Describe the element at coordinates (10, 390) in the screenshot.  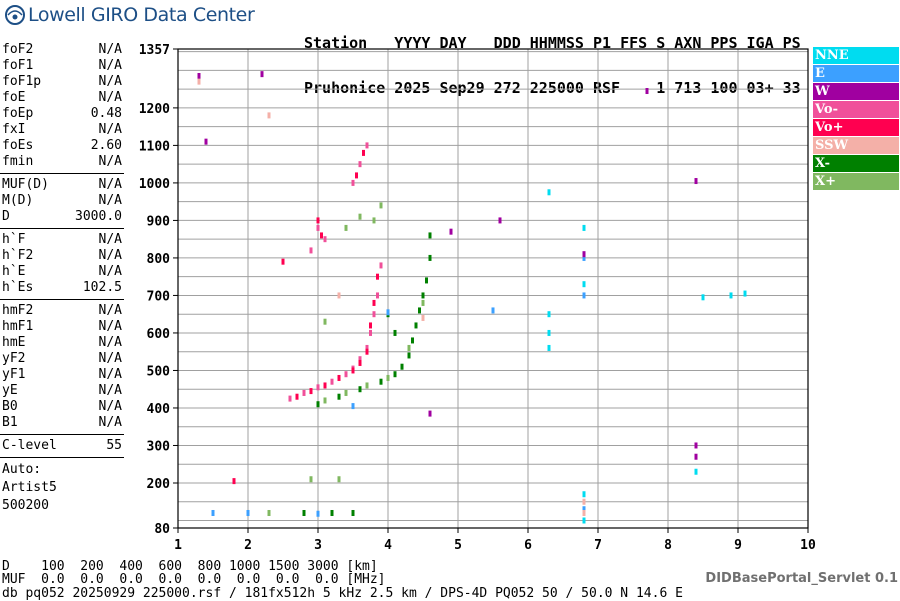
I see `param-name: yE` at that location.